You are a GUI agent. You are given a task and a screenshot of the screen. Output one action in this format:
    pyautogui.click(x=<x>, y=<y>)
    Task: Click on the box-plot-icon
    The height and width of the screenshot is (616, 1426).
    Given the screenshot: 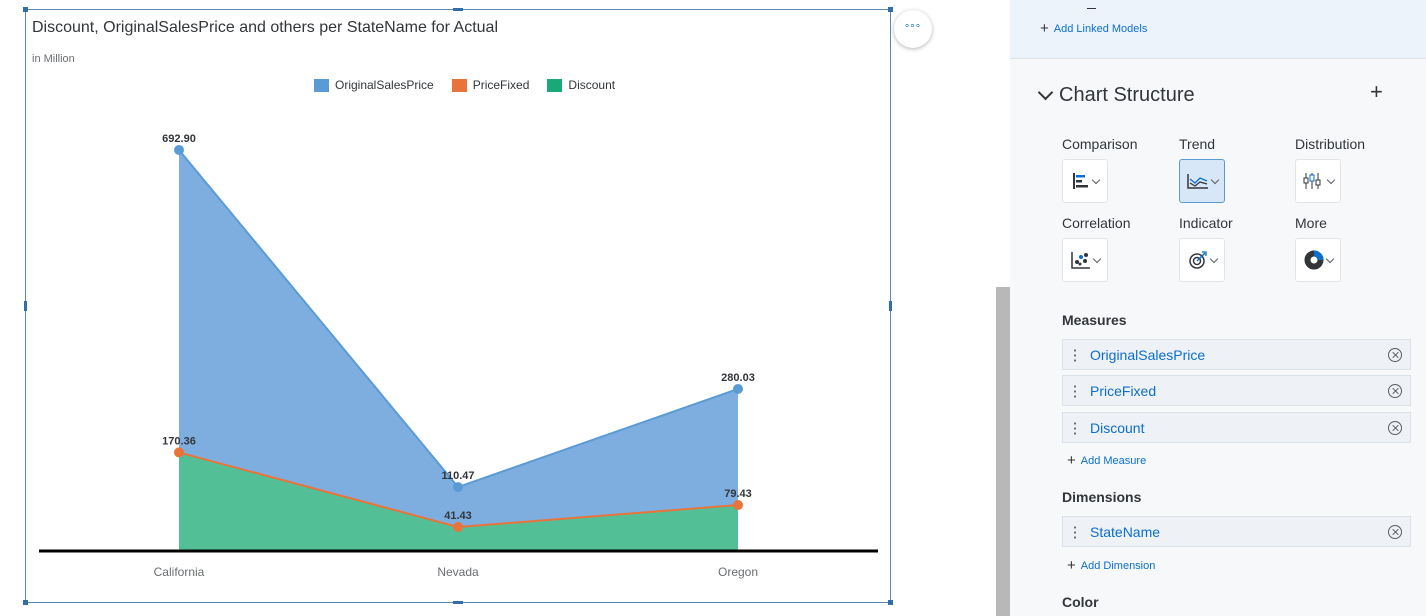 What is the action you would take?
    pyautogui.click(x=1311, y=181)
    